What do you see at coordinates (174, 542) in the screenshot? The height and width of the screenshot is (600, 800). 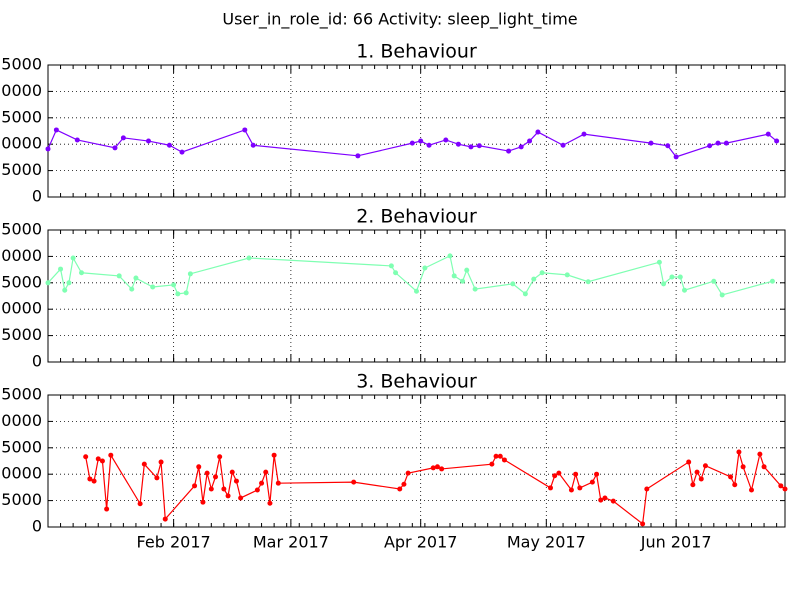 I see `x-tick-label: Feb 2017` at bounding box center [174, 542].